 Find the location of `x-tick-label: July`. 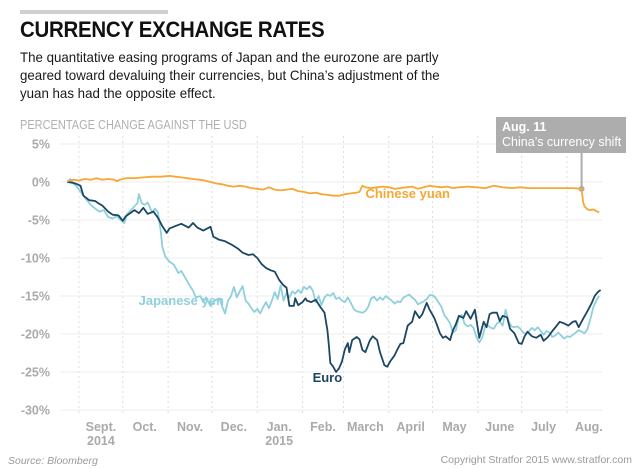

x-tick-label: July is located at coordinates (543, 427).